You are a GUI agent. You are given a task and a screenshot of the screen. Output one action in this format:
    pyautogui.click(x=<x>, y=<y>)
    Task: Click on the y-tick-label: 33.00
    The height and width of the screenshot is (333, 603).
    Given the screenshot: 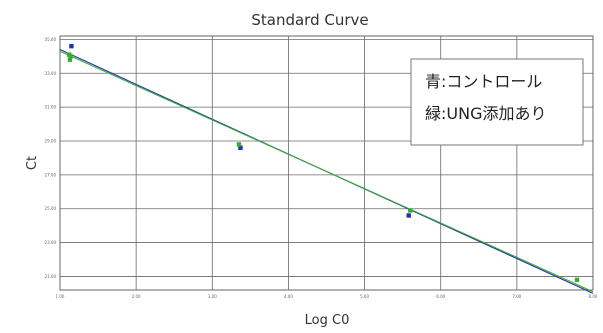 What is the action you would take?
    pyautogui.click(x=51, y=73)
    